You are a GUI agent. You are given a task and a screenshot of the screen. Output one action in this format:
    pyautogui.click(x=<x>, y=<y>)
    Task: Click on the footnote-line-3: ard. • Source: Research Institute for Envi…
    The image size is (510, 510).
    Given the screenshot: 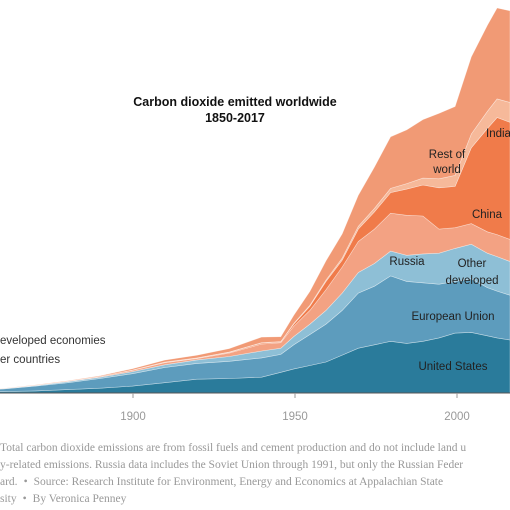 What is the action you would take?
    pyautogui.click(x=255, y=482)
    